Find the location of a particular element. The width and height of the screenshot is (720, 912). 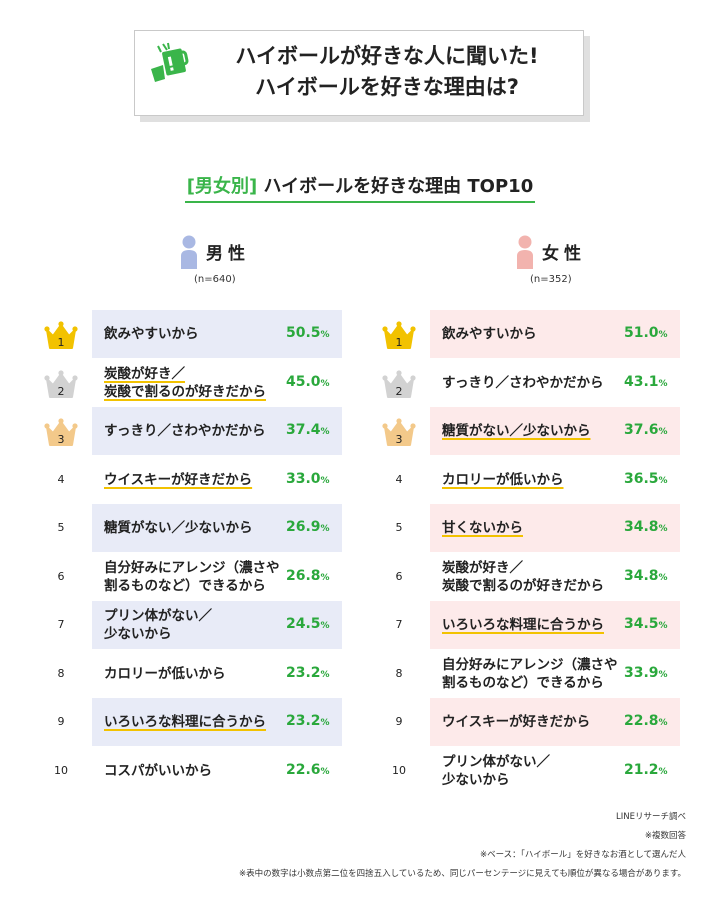

reason-label: プリン体がない／ 少ないから is located at coordinates (158, 625).